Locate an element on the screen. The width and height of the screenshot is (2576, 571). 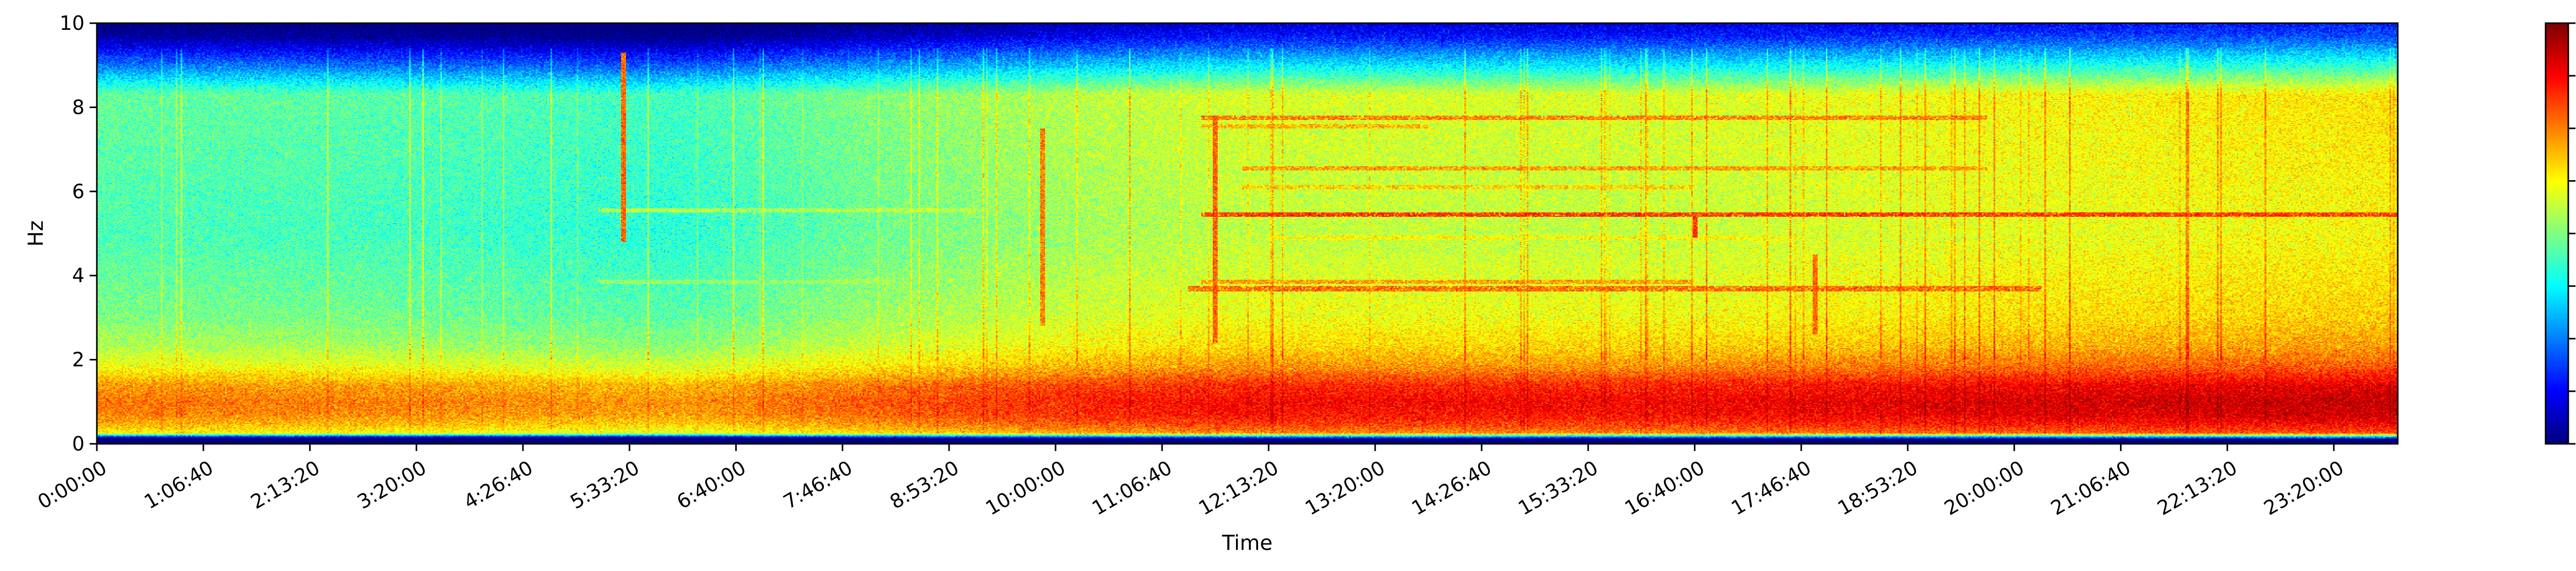
x-tick-label: 18:53:20 is located at coordinates (1878, 488).